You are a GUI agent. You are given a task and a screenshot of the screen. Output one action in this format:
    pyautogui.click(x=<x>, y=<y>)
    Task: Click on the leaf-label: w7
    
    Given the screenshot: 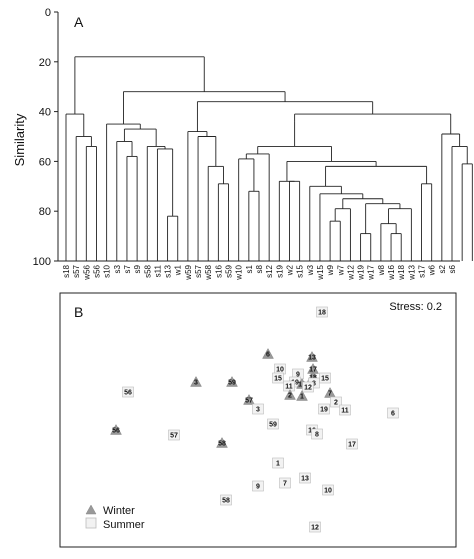 What is the action you would take?
    pyautogui.click(x=340, y=270)
    